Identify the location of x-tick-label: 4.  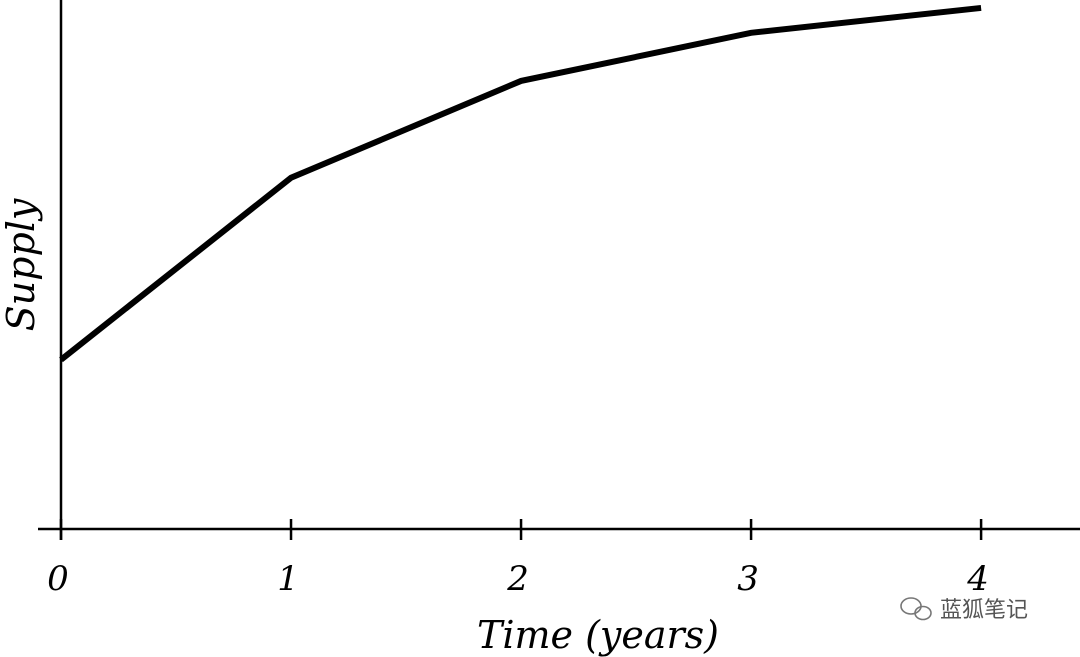
(977, 579).